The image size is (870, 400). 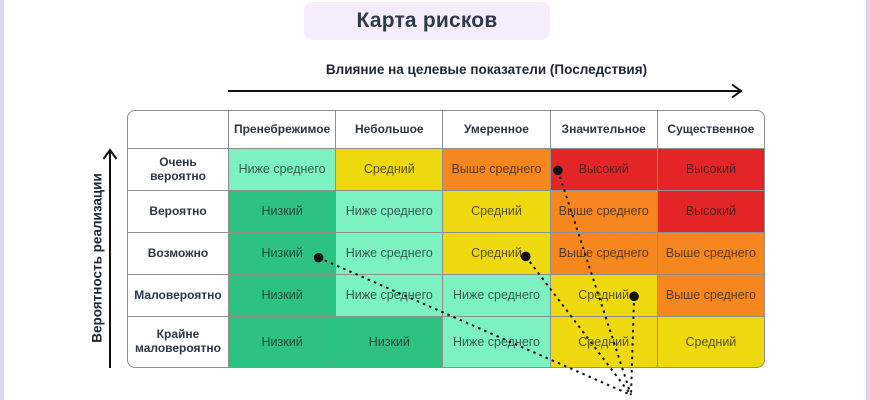 I want to click on risk-cell-r1c3: Выше среднего, so click(x=603, y=211).